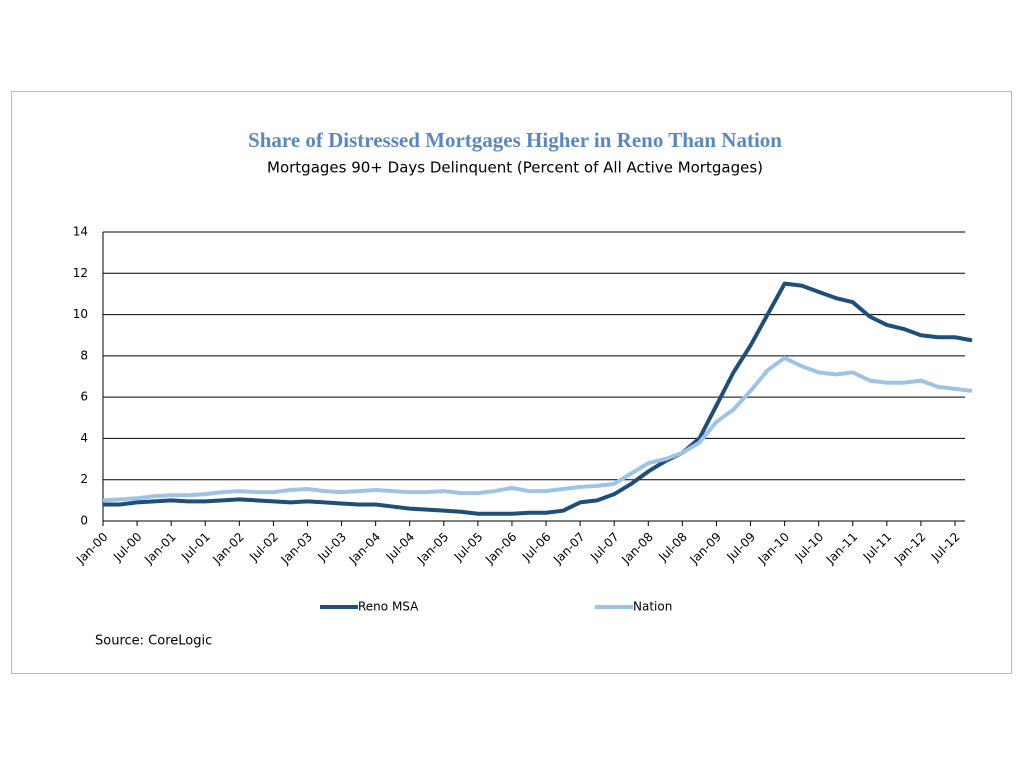 This screenshot has width=1024, height=772. Describe the element at coordinates (92, 549) in the screenshot. I see `x-tick-label: Jan-00` at that location.